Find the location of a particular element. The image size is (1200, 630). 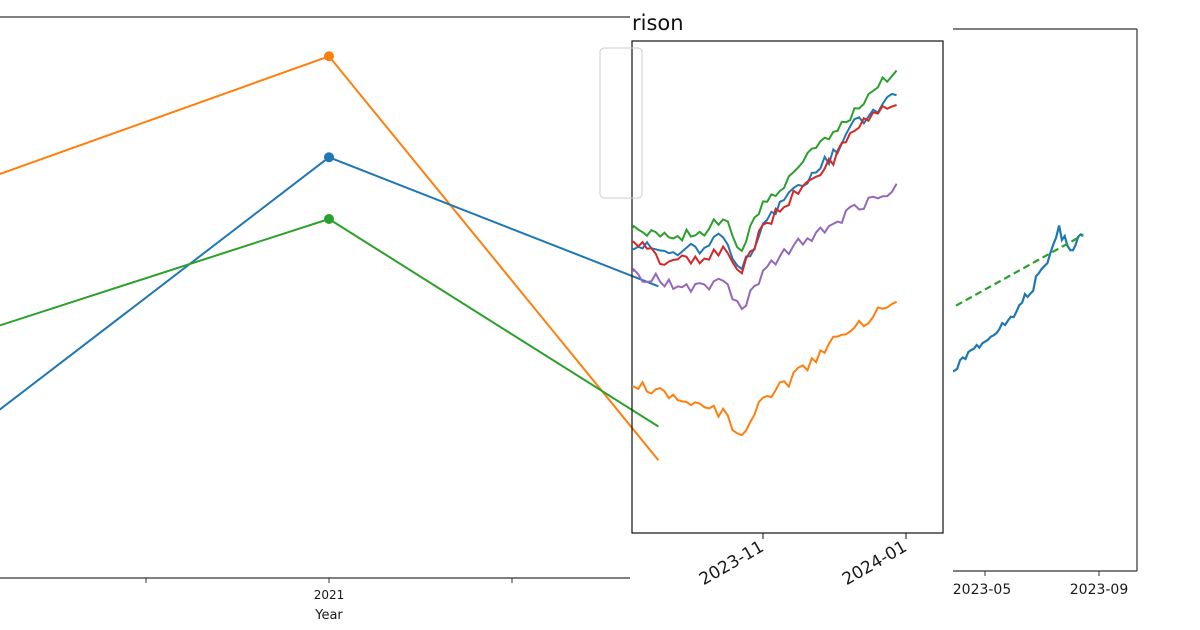

right-panel-xtick-label-2023-09: 2023-09 is located at coordinates (1099, 590).